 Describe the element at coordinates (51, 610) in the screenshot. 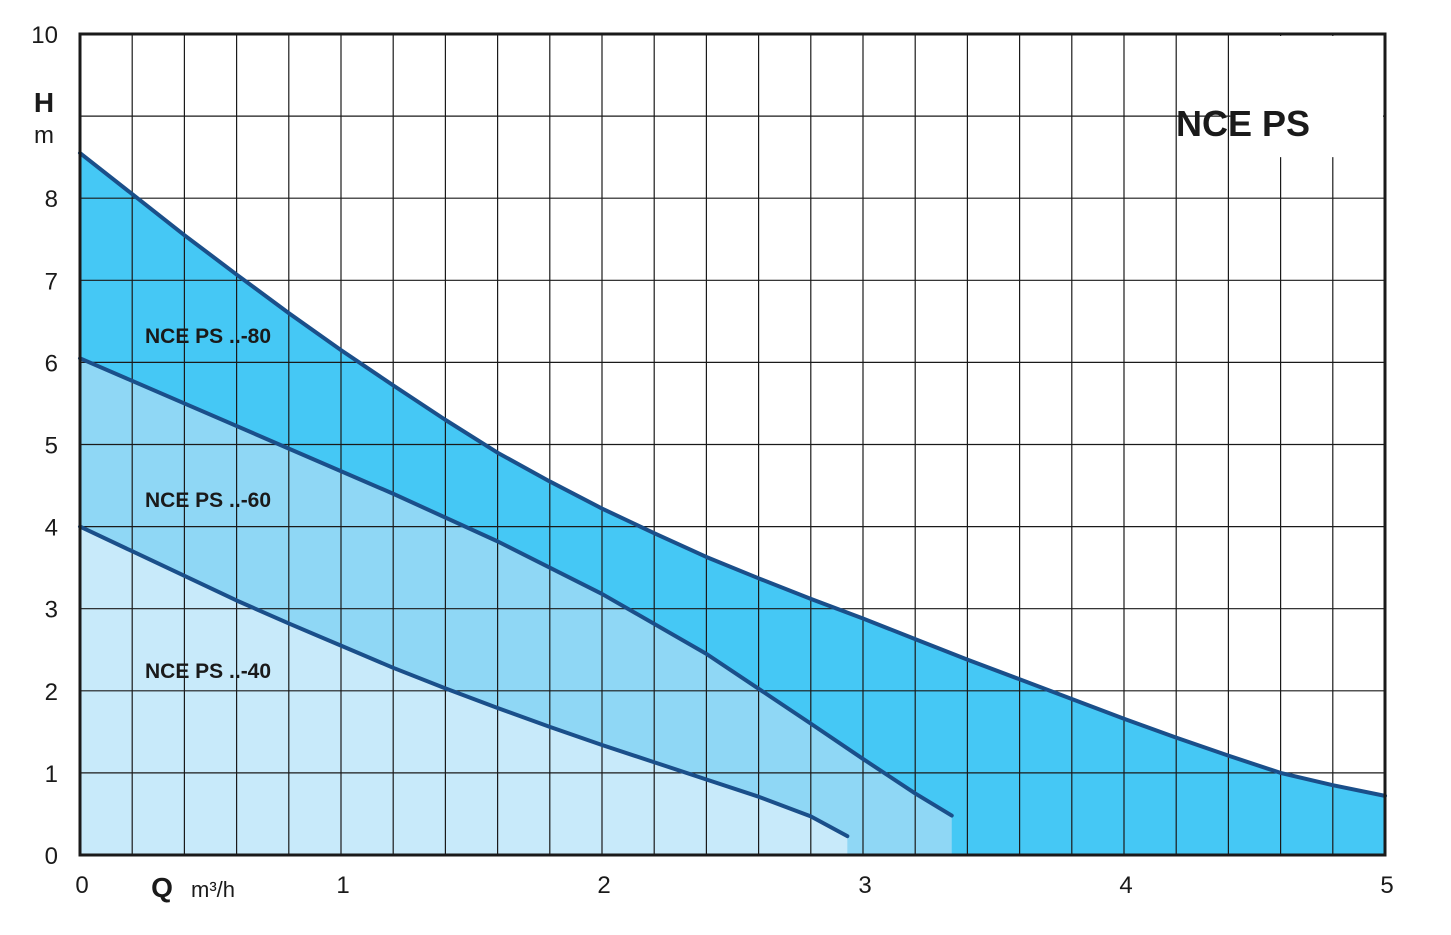

I see `y-tick-label: 3` at that location.